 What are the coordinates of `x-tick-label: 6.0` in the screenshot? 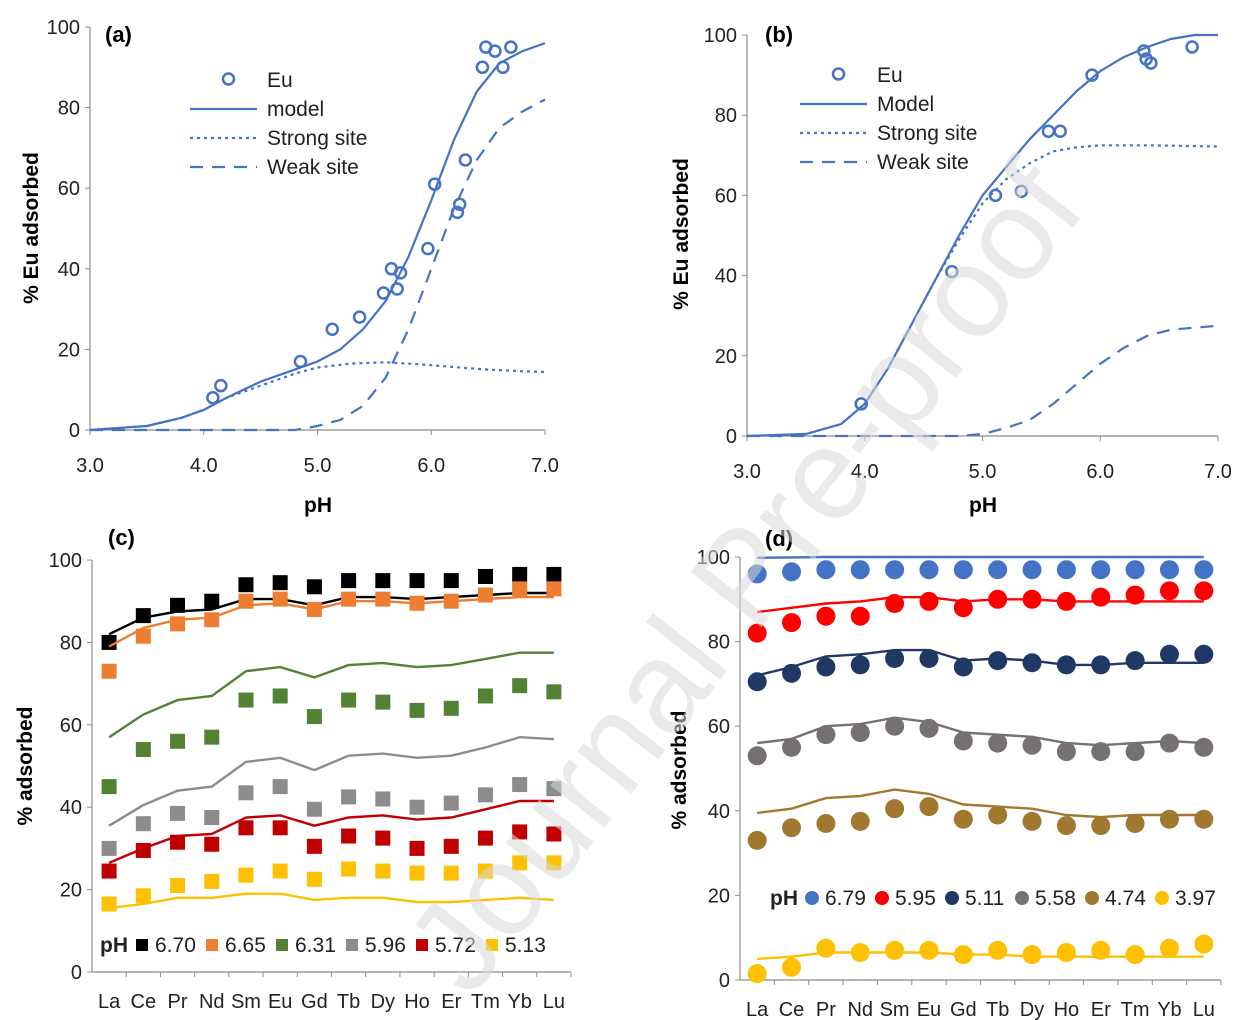 It's located at (1100, 472).